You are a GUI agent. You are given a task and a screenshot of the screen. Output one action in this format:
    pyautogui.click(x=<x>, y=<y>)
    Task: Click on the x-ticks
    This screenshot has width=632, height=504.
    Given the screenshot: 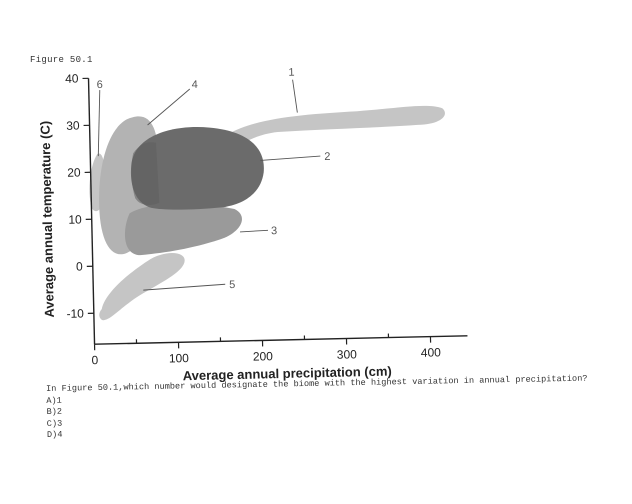 What is the action you would take?
    pyautogui.click(x=262, y=342)
    